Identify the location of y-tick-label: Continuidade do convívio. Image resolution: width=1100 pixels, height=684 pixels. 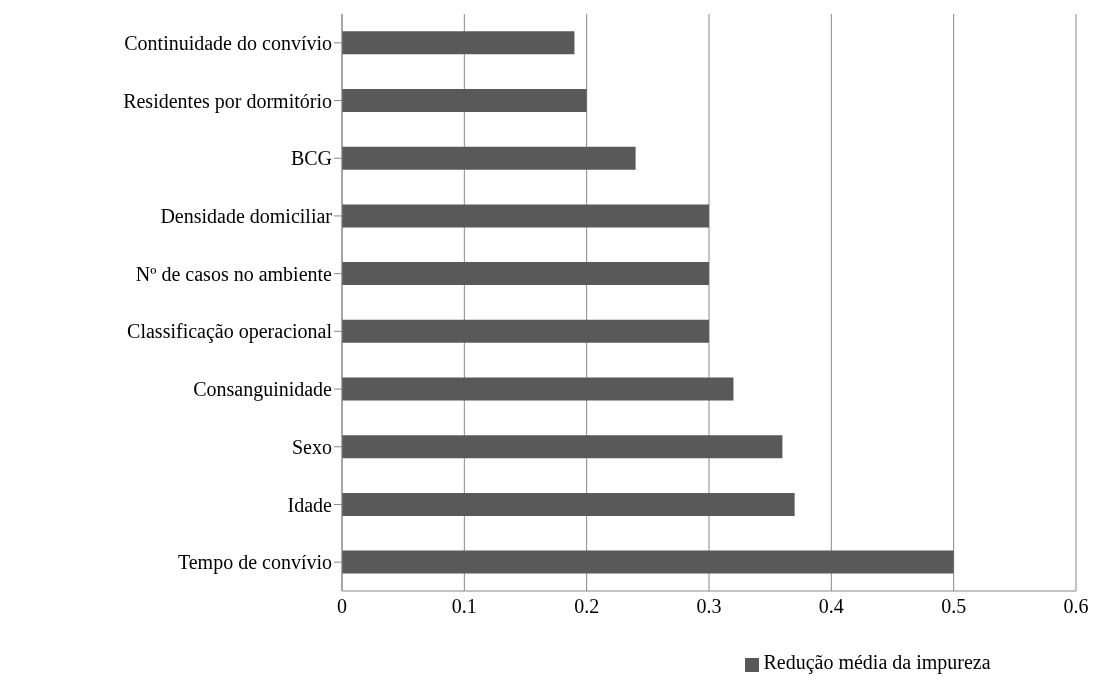
(228, 42).